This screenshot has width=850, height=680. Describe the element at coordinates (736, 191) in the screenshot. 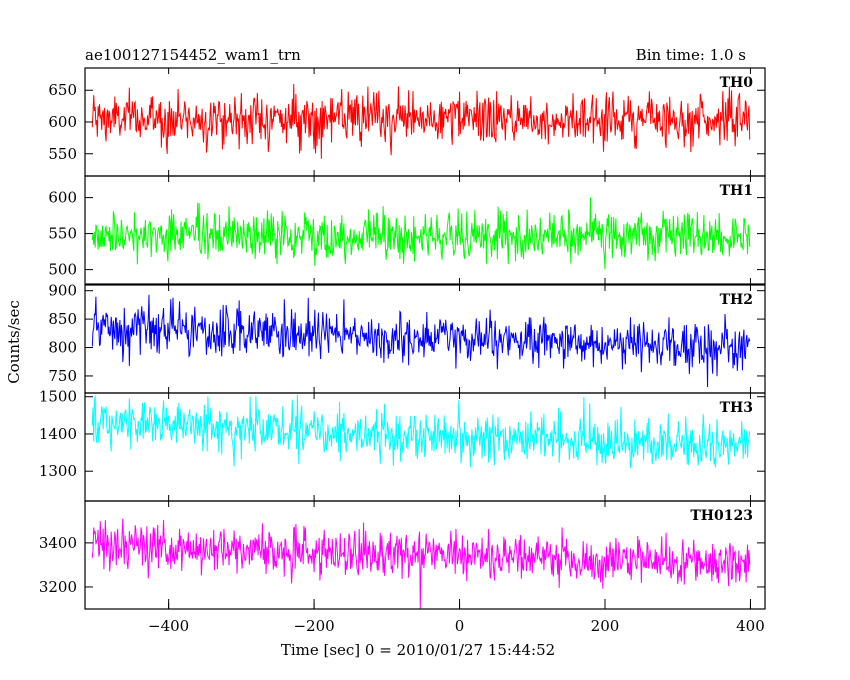

I see `panel-label-th1: TH1` at that location.